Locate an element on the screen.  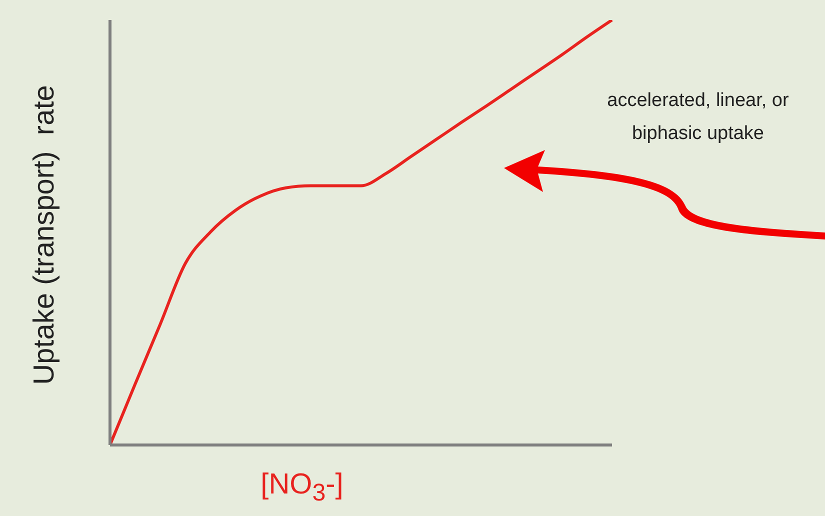
y-axis-title: Uptake (transport) rate is located at coordinates (45, 235).